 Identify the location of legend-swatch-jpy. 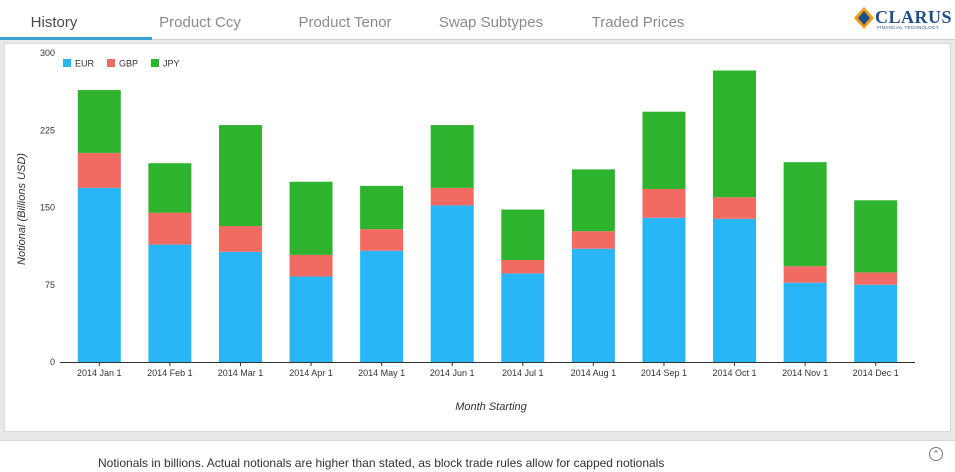
(155, 63).